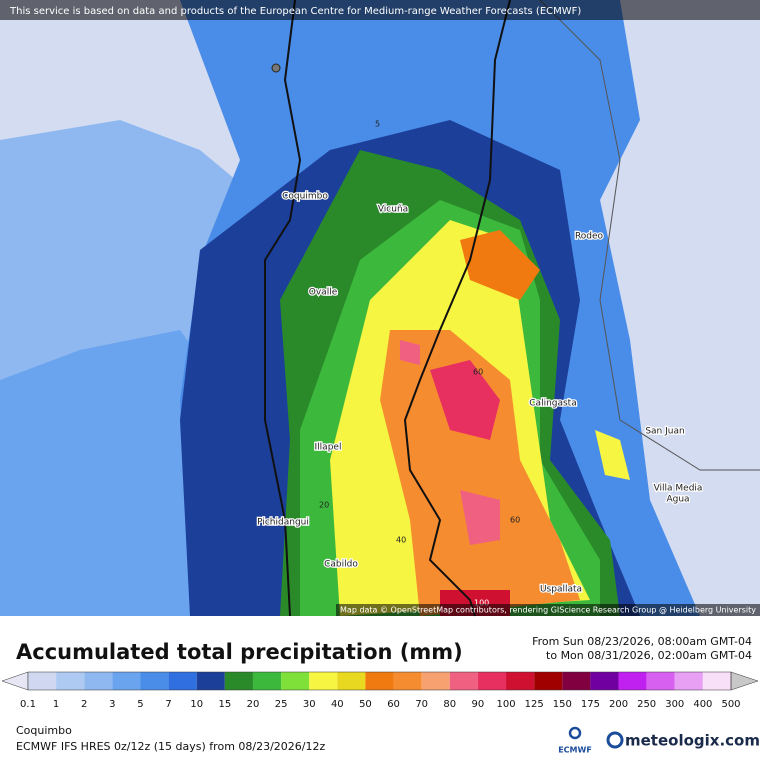 The height and width of the screenshot is (764, 760). I want to click on colorbar-label: 175, so click(590, 704).